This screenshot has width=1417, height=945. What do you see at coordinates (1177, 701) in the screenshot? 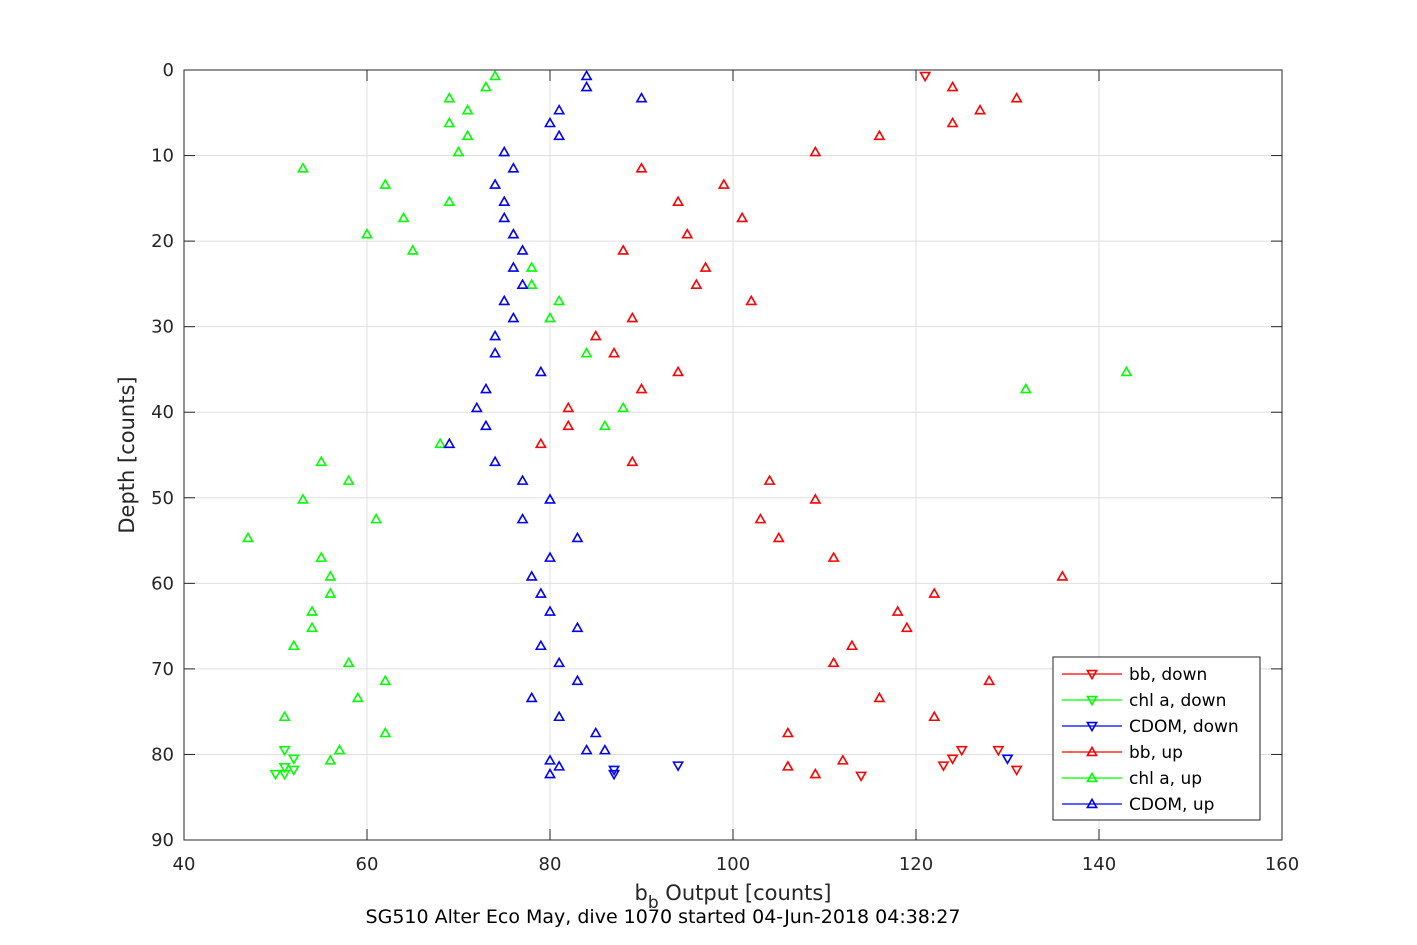
I see `legend-label: chl a, down` at bounding box center [1177, 701].